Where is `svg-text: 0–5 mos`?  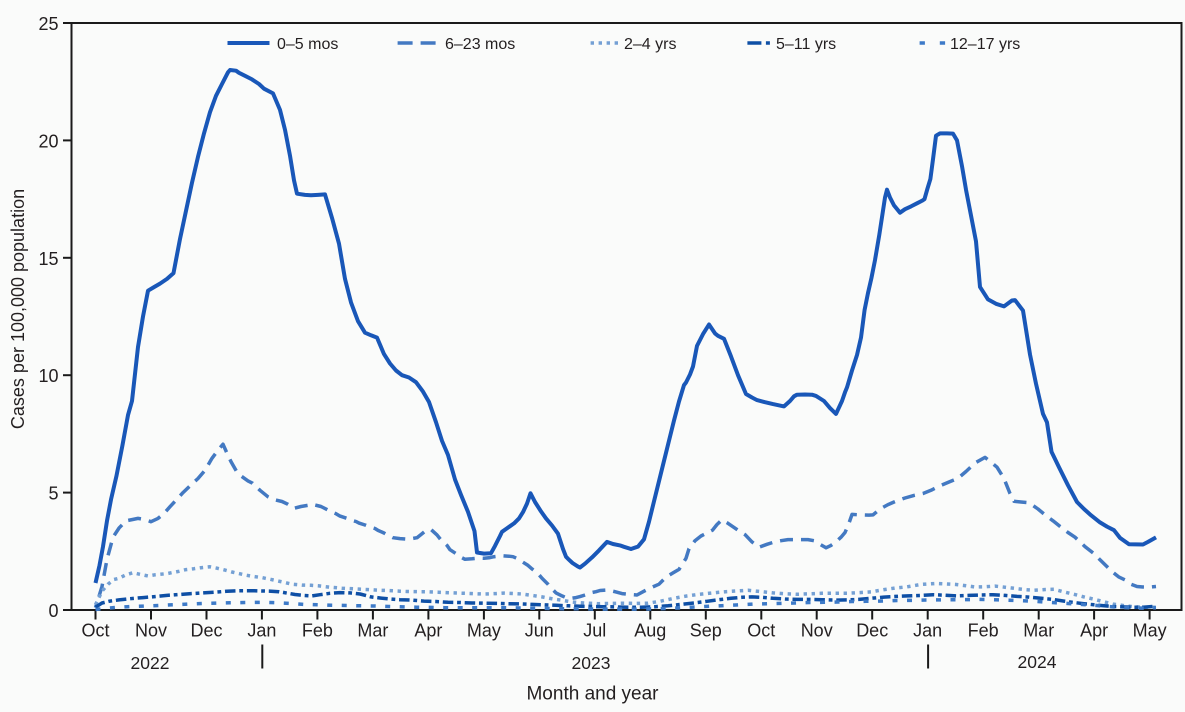 svg-text: 0–5 mos is located at coordinates (307, 44).